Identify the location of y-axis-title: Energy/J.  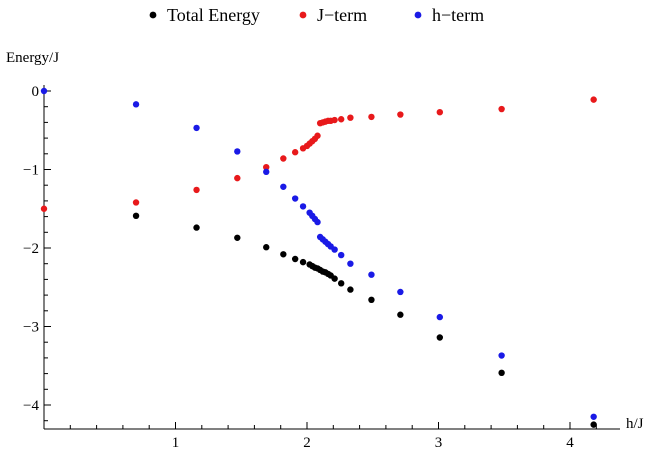
(32, 58).